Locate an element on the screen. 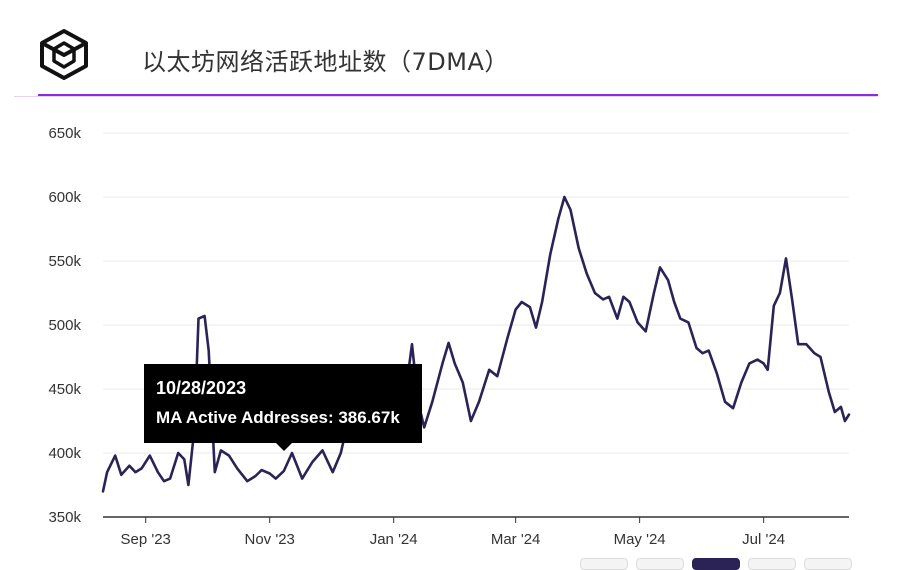  x-tick-label: Sep '23 is located at coordinates (145, 539).